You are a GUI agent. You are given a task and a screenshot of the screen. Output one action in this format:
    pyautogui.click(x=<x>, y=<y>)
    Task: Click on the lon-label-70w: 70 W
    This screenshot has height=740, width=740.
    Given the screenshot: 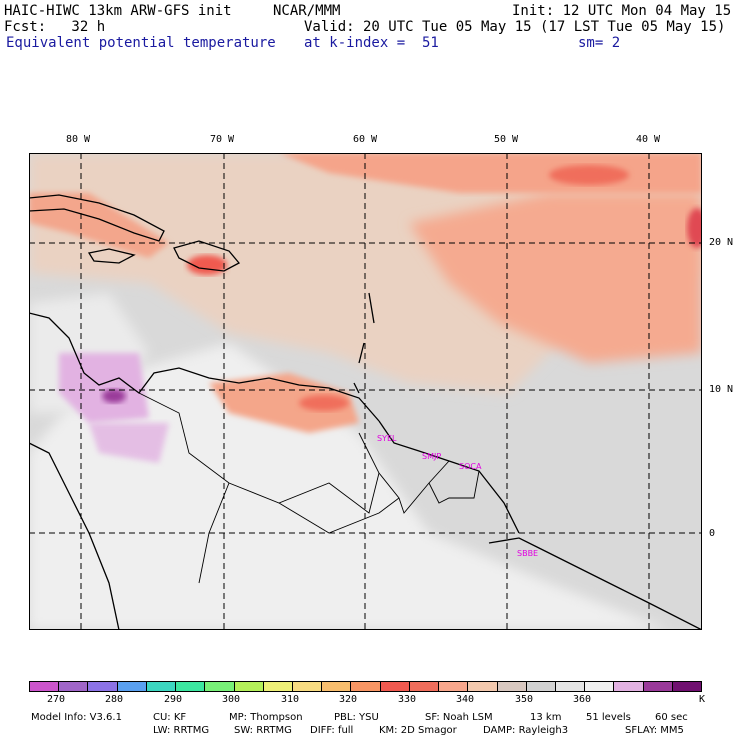 What is the action you would take?
    pyautogui.click(x=222, y=139)
    